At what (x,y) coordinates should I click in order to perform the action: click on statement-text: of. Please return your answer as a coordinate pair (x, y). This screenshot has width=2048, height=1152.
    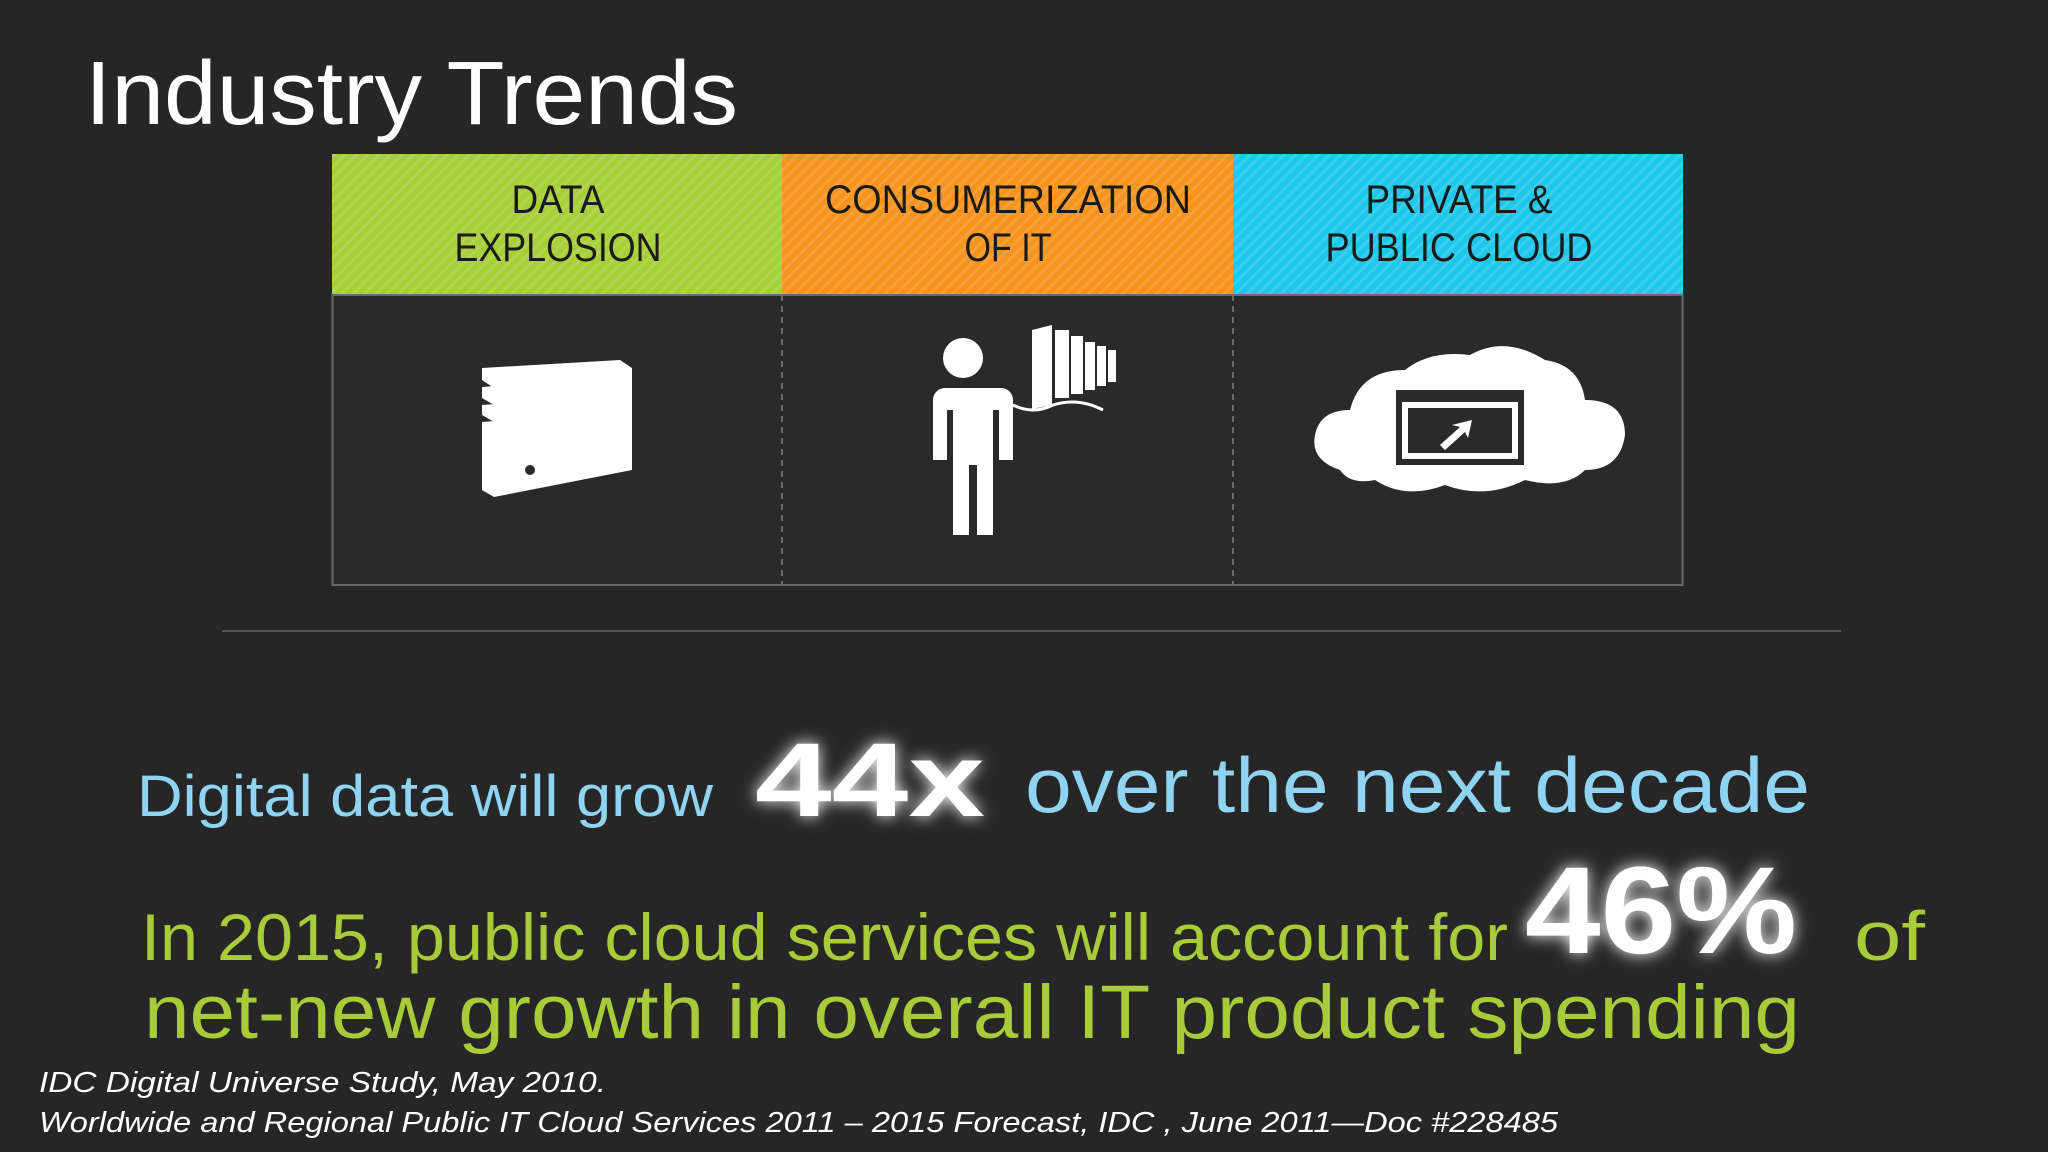
    Looking at the image, I should click on (1890, 936).